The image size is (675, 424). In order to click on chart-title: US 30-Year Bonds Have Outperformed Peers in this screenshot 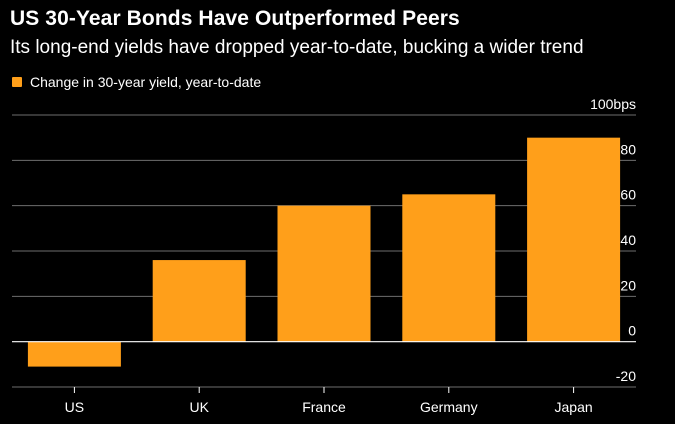, I will do `click(235, 18)`.